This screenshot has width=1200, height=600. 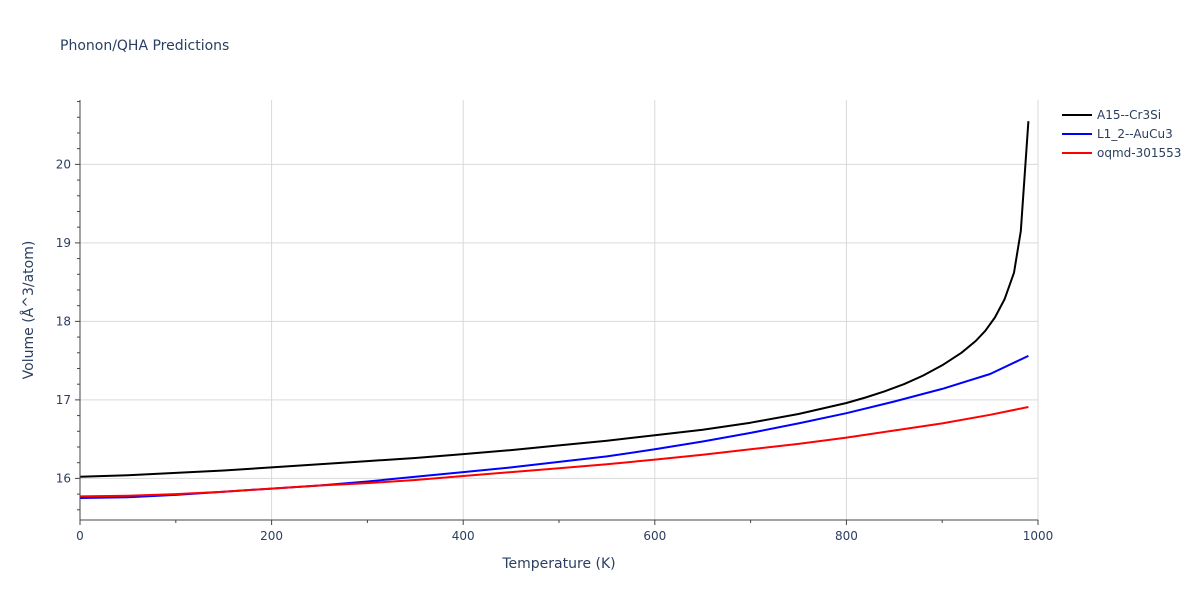 I want to click on y-tick-label: 20, so click(x=63, y=164).